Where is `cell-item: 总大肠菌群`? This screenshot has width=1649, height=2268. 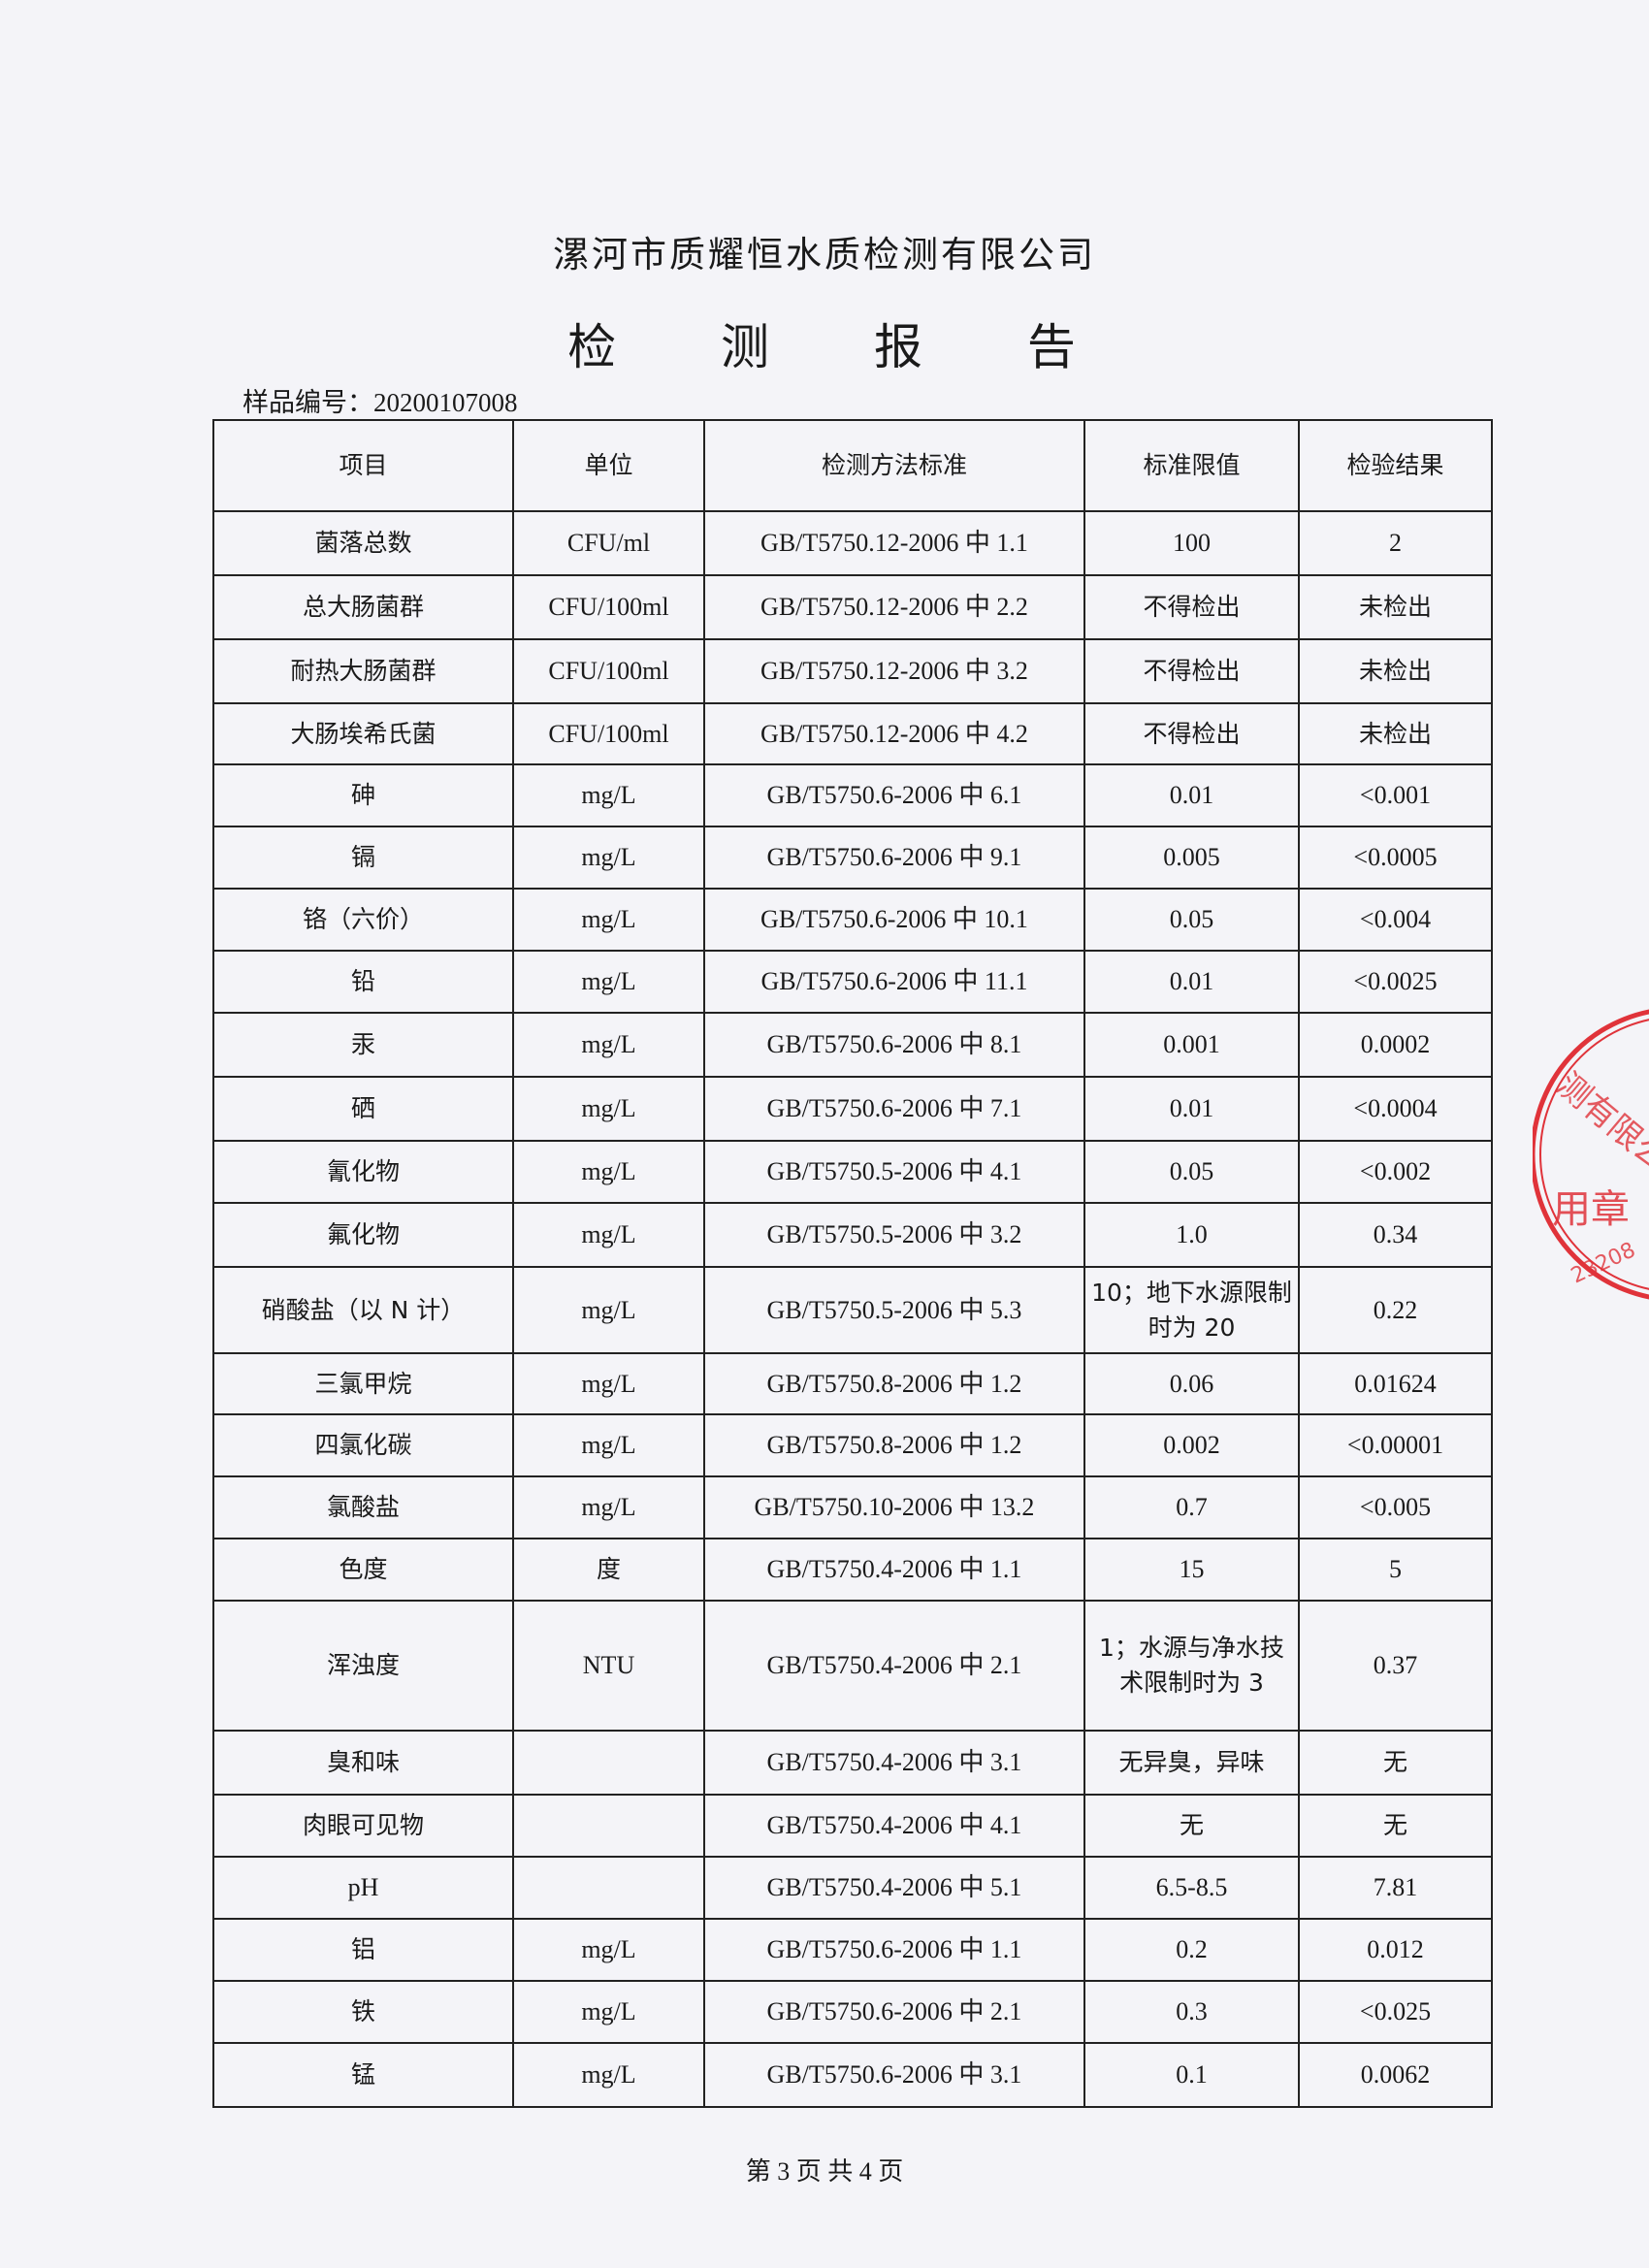 cell-item: 总大肠菌群 is located at coordinates (363, 607).